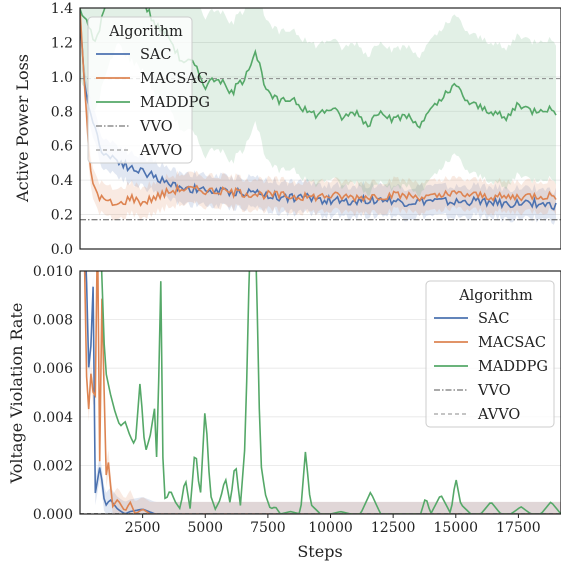  I want to click on bottom-legend: Algorithm SAC MACSAC MADDPG VVO AVVO, so click(490, 354).